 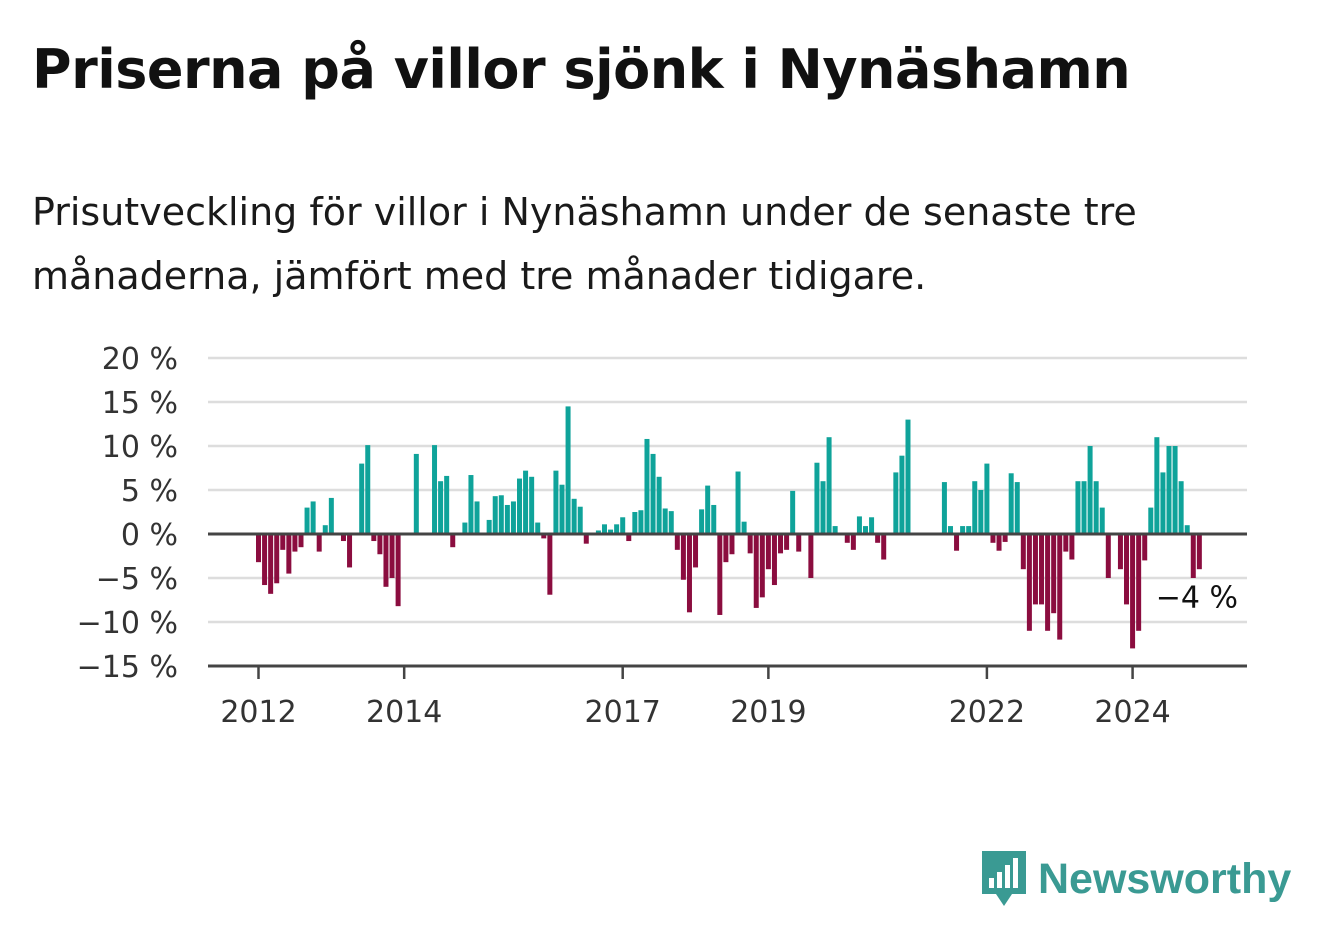 What do you see at coordinates (140, 359) in the screenshot?
I see `y-tick-label: 20 %` at bounding box center [140, 359].